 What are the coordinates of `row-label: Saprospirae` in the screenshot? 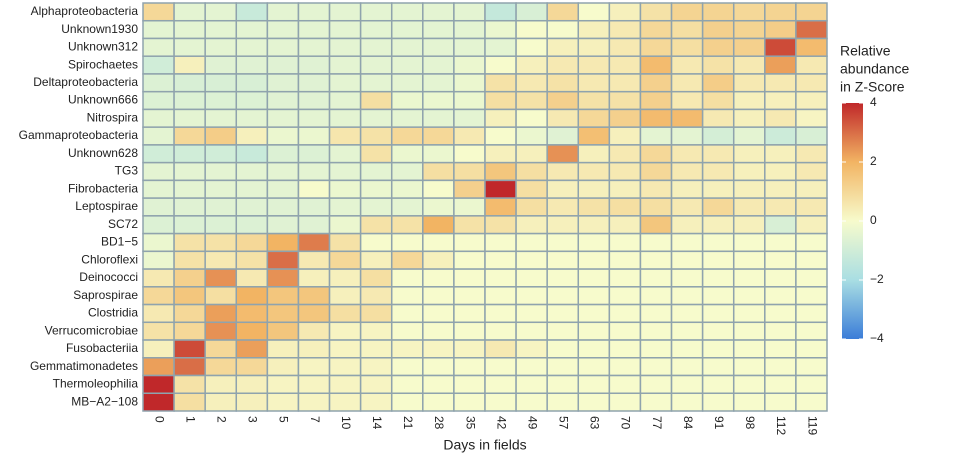 It's located at (105, 295).